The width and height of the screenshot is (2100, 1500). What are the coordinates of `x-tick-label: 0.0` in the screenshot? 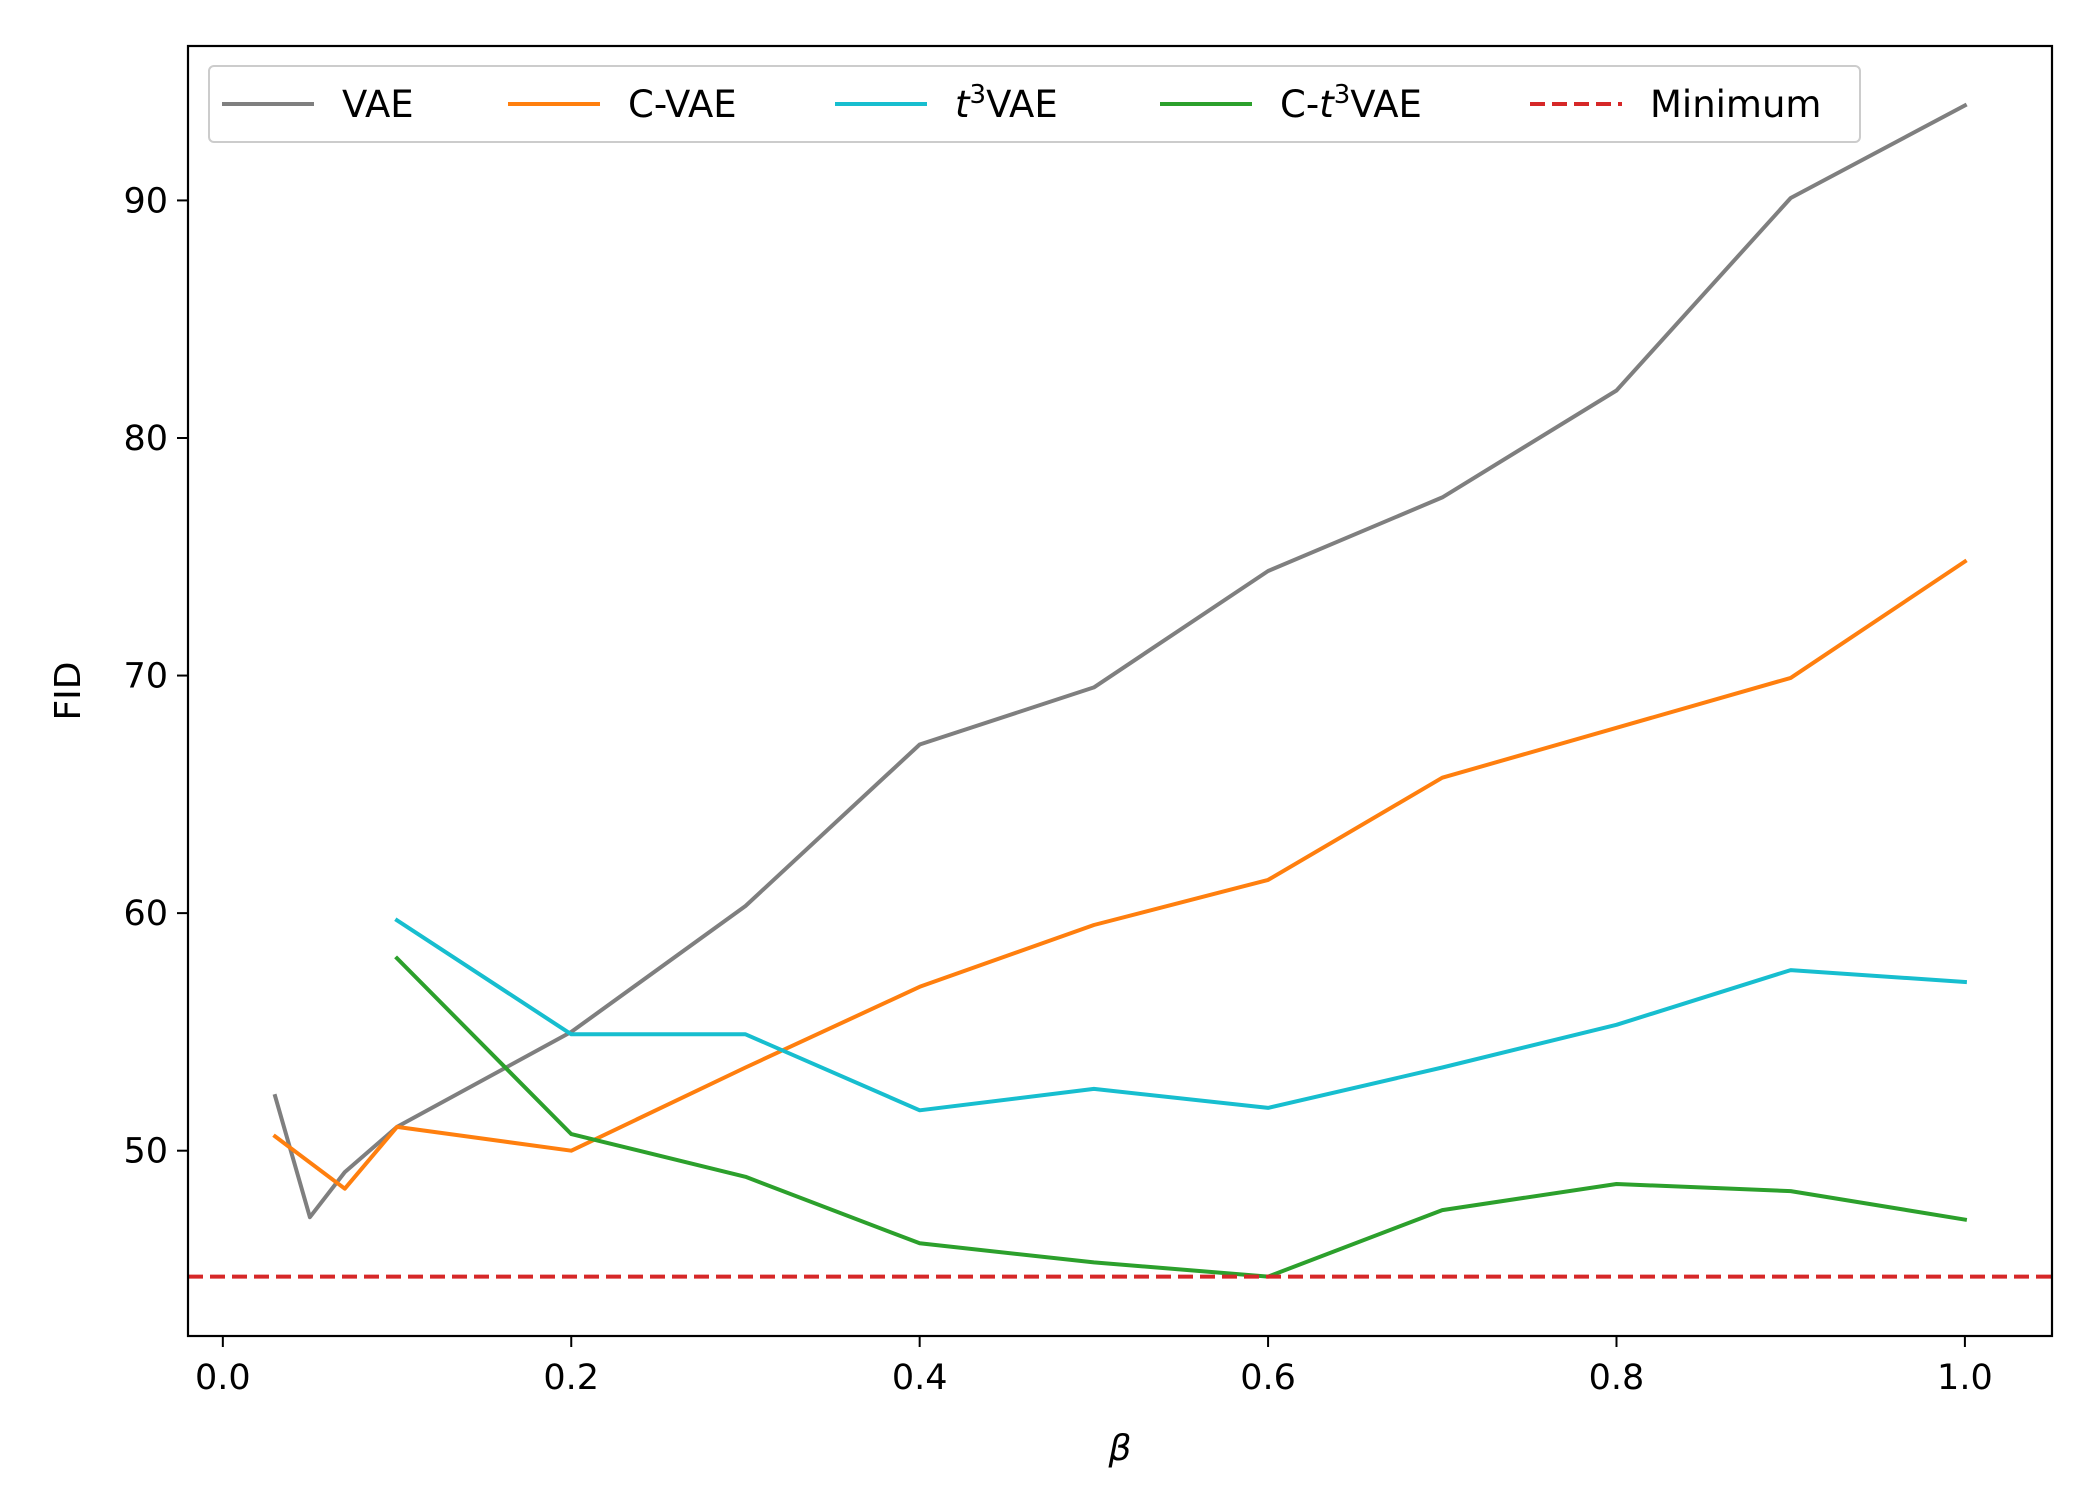 It's located at (223, 1378).